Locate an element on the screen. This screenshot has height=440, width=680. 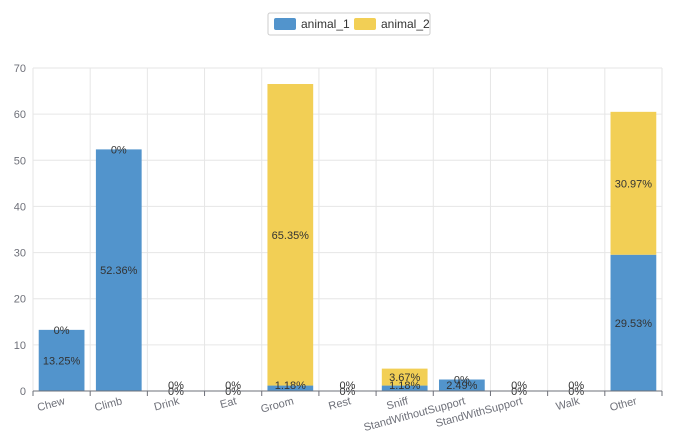
data-label-animal_2-Other: 30.97% is located at coordinates (634, 184).